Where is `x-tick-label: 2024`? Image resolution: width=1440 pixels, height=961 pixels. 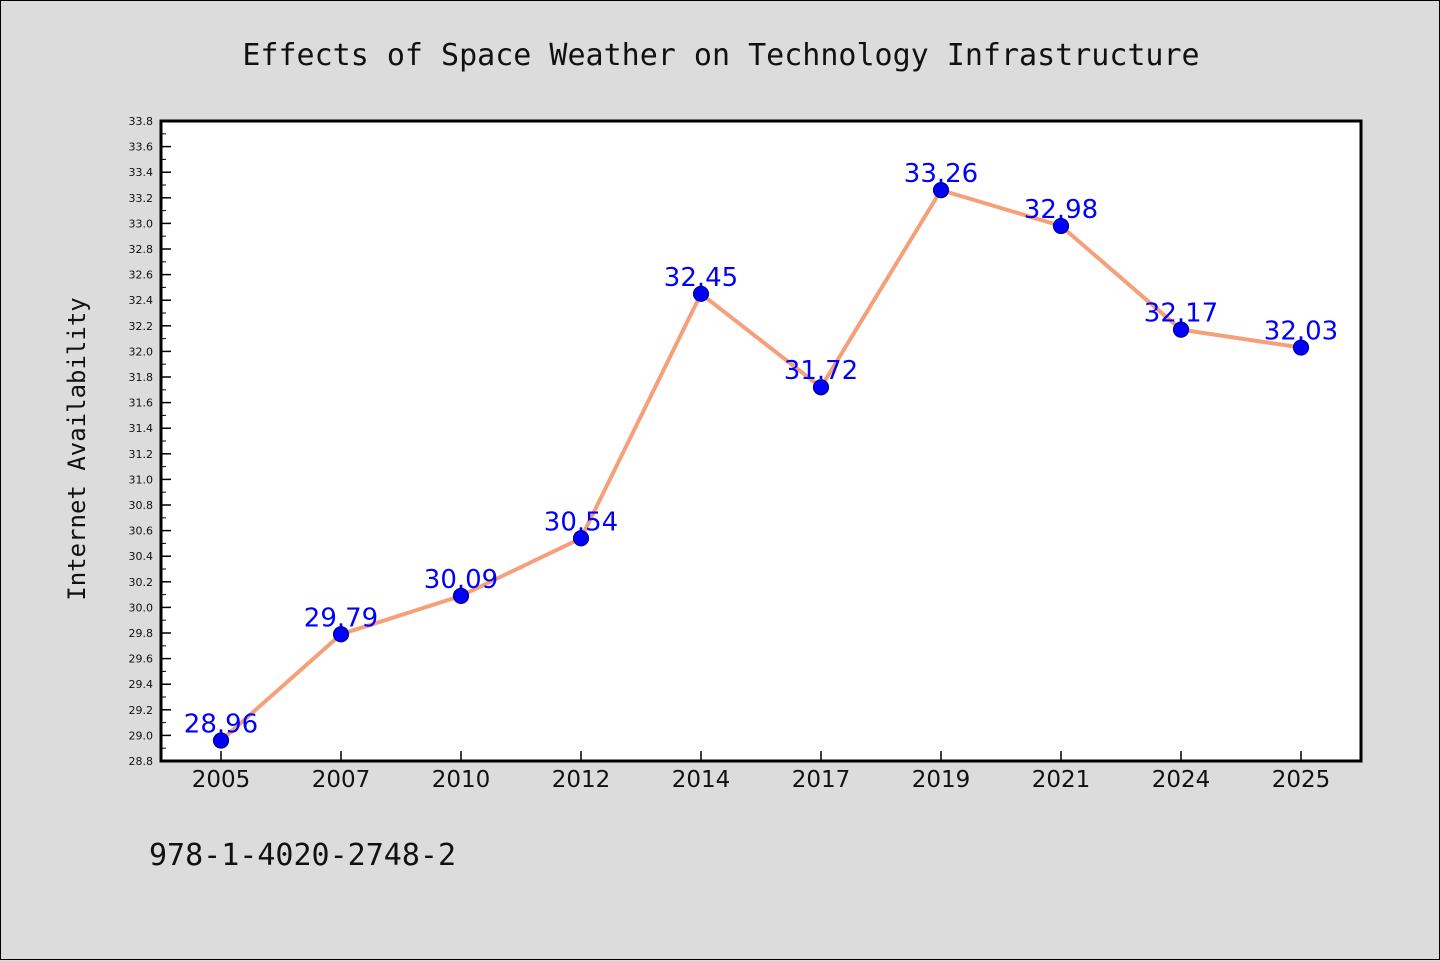
x-tick-label: 2024 is located at coordinates (1181, 780).